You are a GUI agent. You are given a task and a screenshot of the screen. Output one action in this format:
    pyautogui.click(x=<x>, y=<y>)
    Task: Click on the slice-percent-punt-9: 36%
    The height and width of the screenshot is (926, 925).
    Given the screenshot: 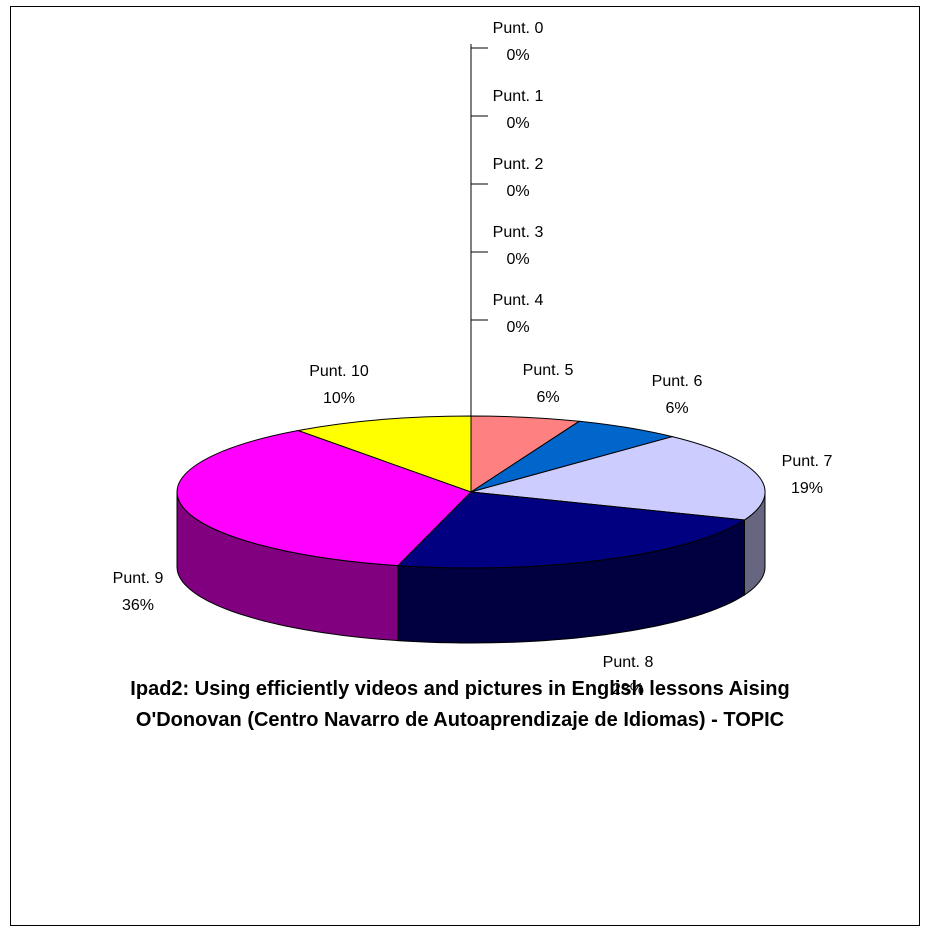 What is the action you would take?
    pyautogui.click(x=138, y=605)
    